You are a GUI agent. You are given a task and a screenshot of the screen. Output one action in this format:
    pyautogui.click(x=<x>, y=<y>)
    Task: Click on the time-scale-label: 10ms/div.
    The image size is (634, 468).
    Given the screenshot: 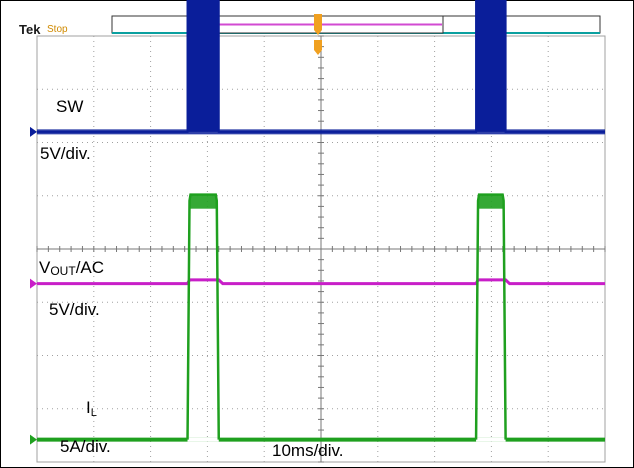 What is the action you would take?
    pyautogui.click(x=308, y=450)
    